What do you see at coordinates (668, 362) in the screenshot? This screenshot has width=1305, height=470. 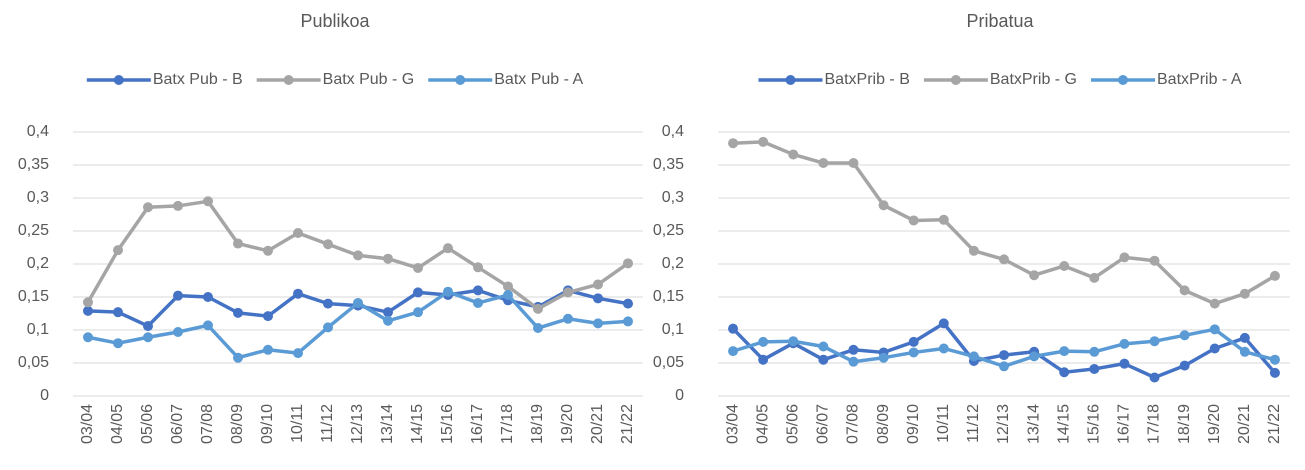 I see `y-tick-label: 0,05` at bounding box center [668, 362].